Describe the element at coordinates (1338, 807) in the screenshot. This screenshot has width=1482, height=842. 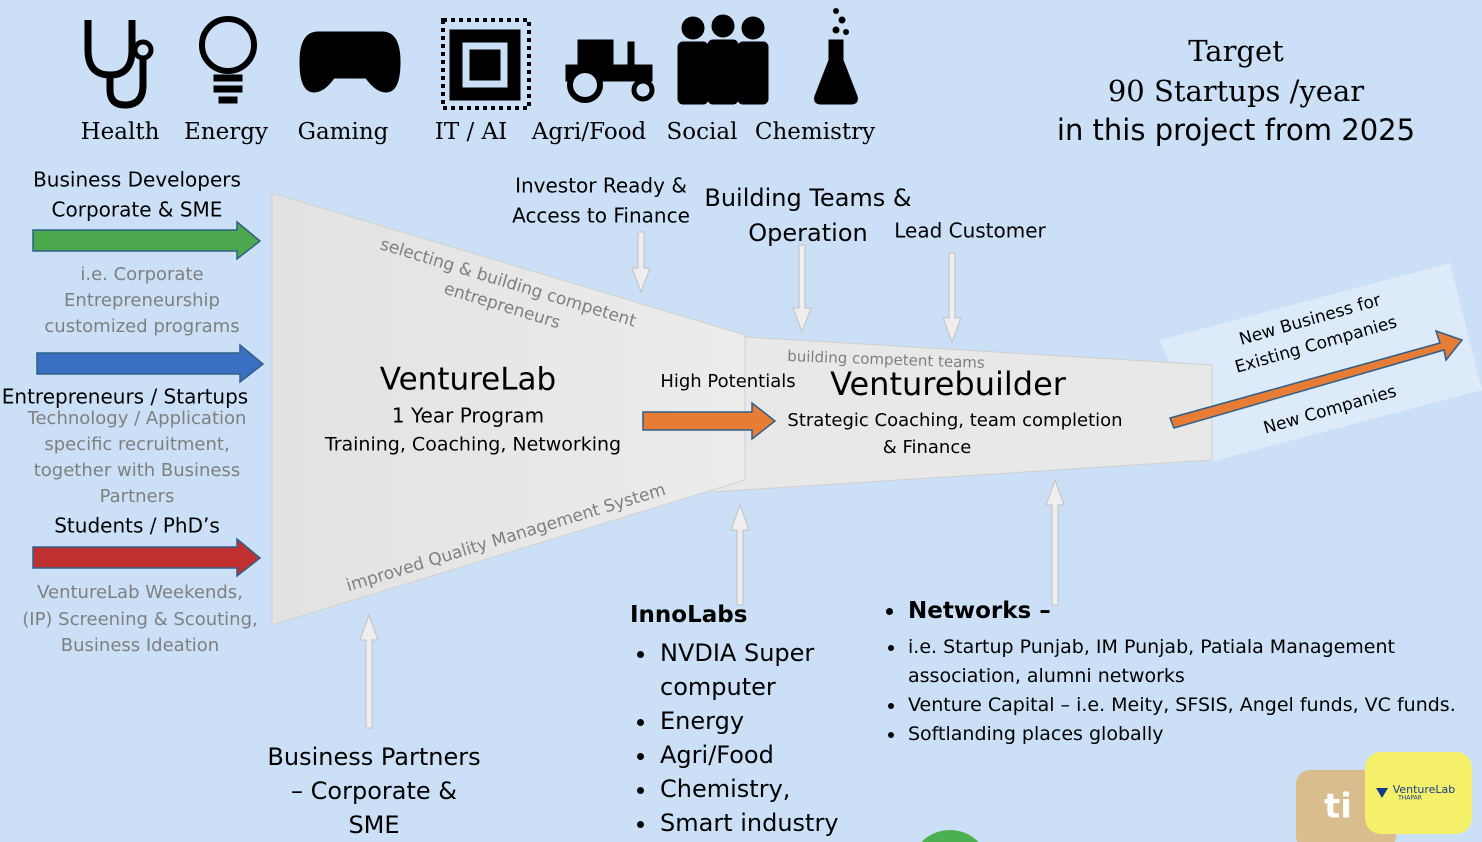
I see `ti-text: ti` at that location.